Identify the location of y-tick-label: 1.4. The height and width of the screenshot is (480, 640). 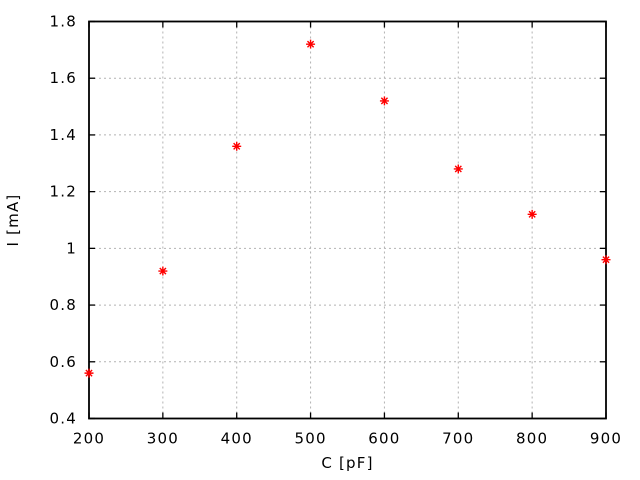
(63, 135).